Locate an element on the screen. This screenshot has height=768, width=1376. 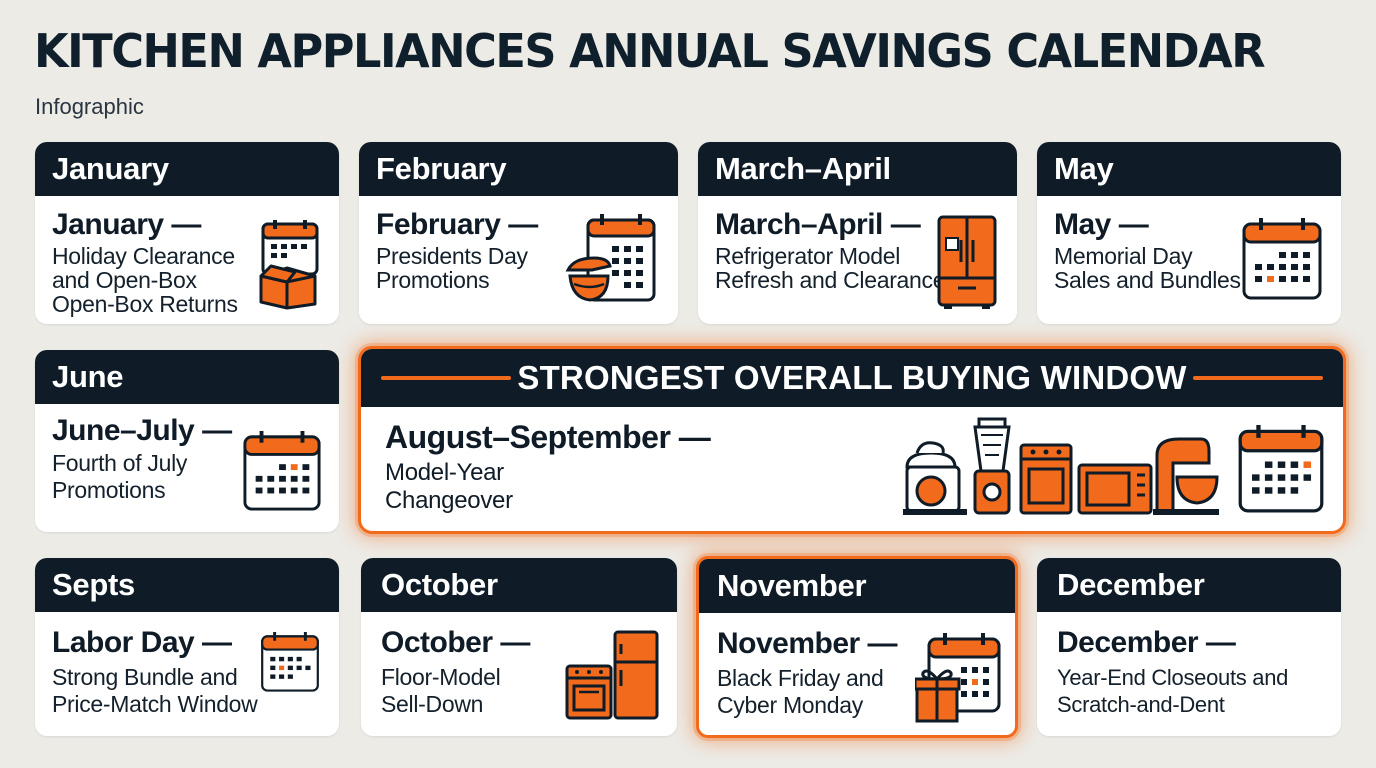
card-lead: May — is located at coordinates (1101, 224).